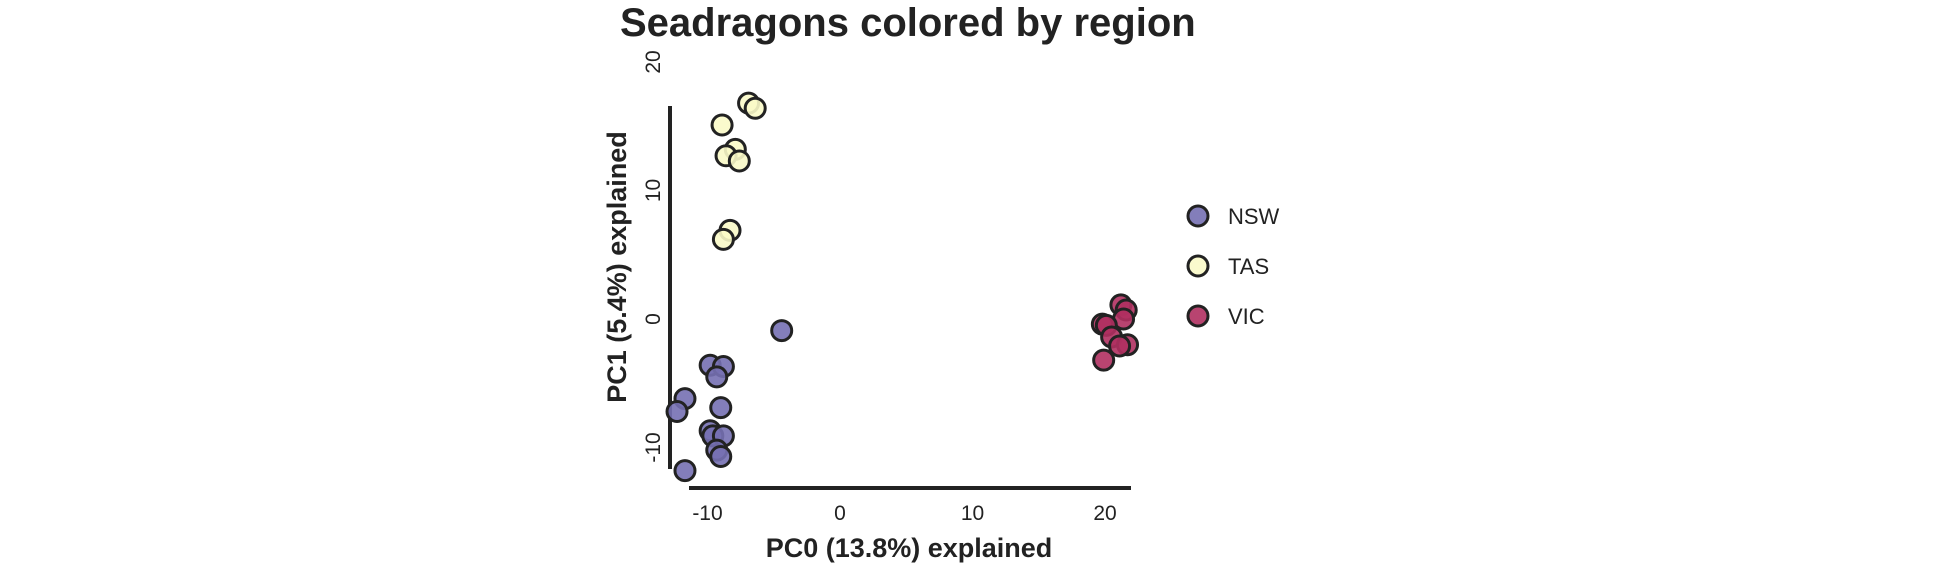  What do you see at coordinates (653, 256) in the screenshot?
I see `y-tick-labels: -10 0 10 20` at bounding box center [653, 256].